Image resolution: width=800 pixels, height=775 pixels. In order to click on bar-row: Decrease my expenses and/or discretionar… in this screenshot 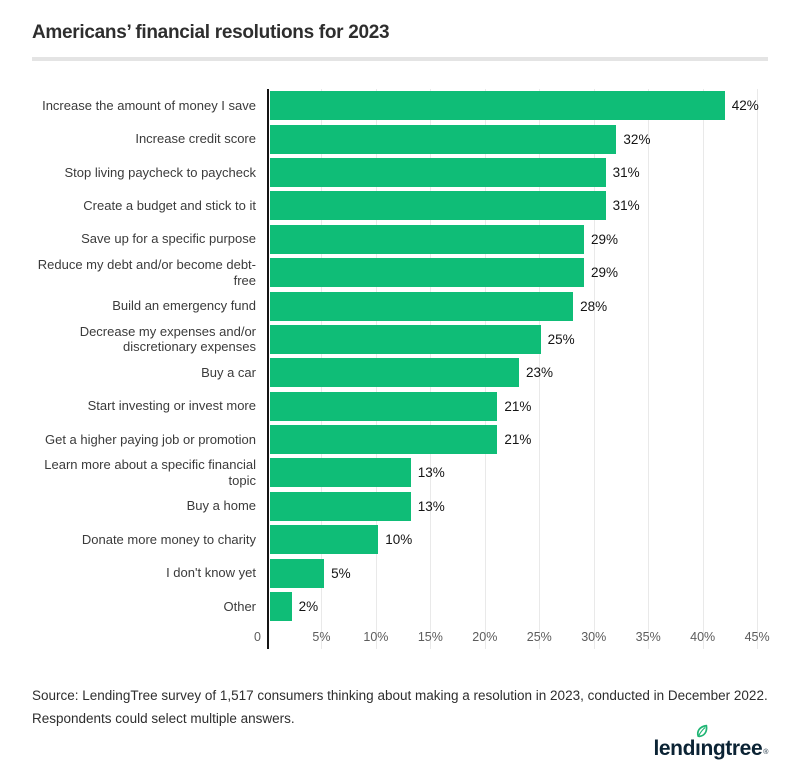, I will do `click(424, 339)`.